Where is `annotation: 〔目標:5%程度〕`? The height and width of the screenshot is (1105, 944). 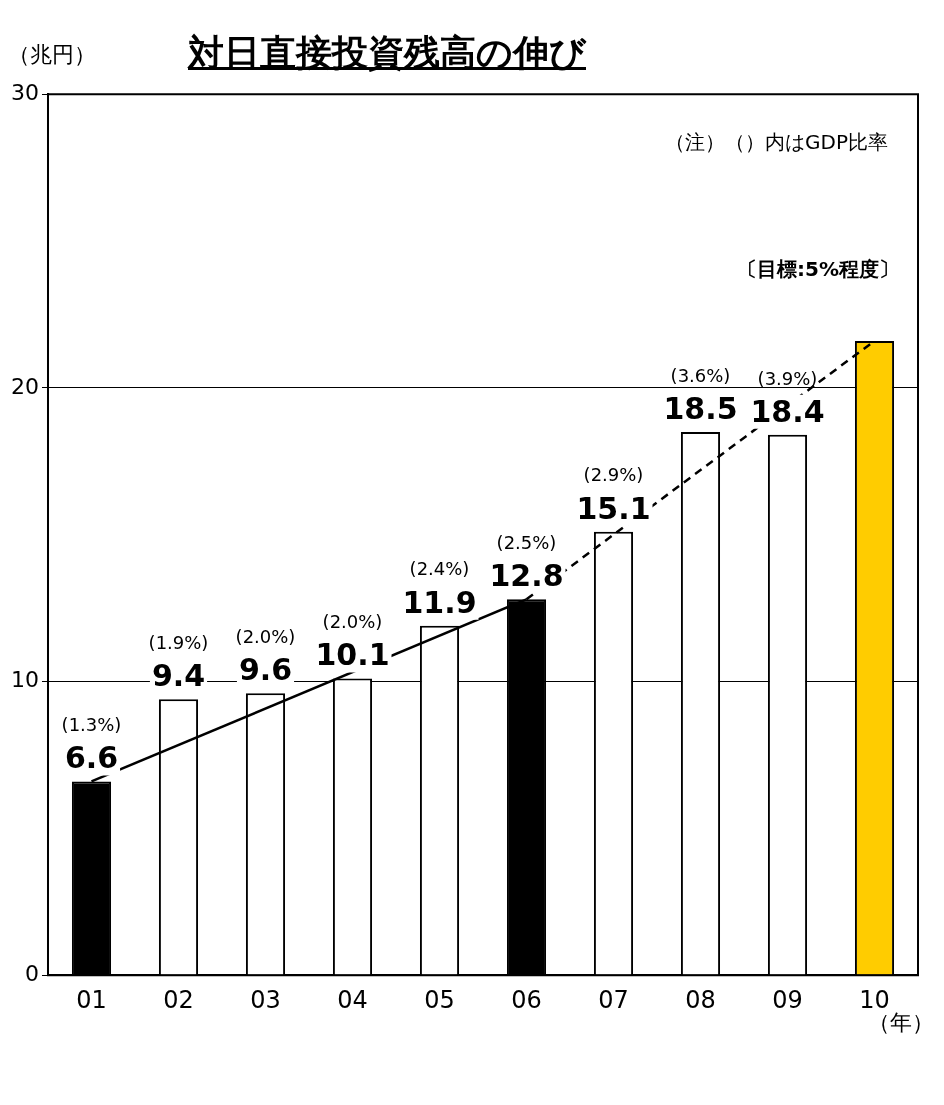 annotation: 〔目標:5%程度〕 is located at coordinates (818, 269).